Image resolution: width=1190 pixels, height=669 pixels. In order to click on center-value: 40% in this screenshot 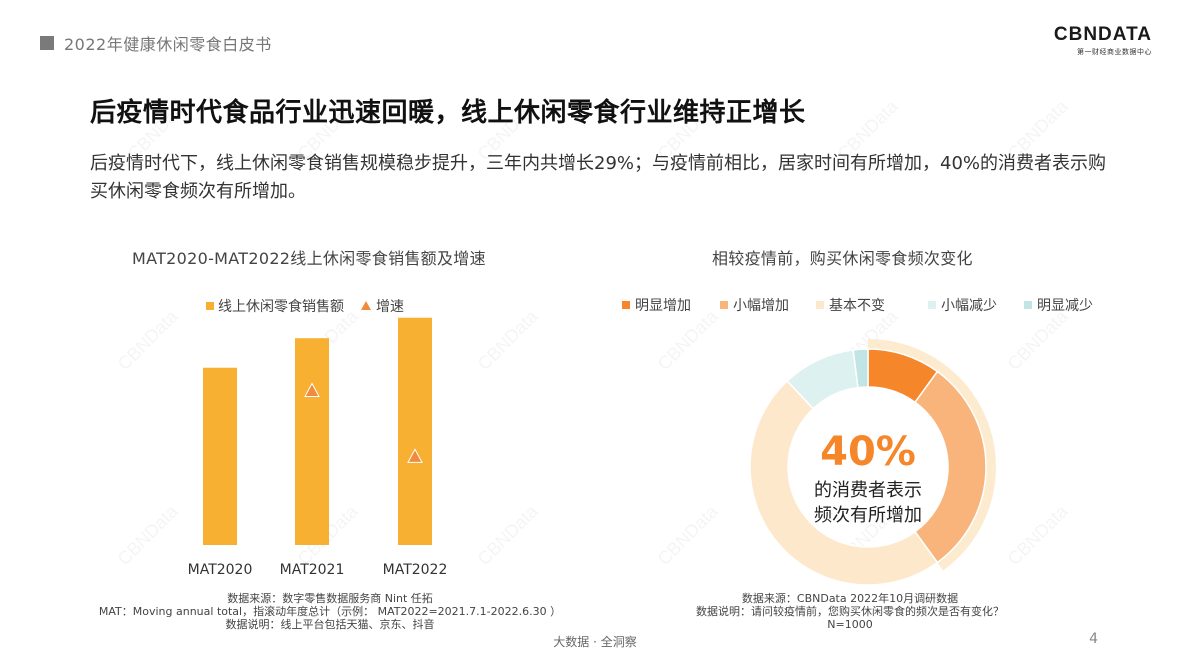, I will do `click(868, 452)`.